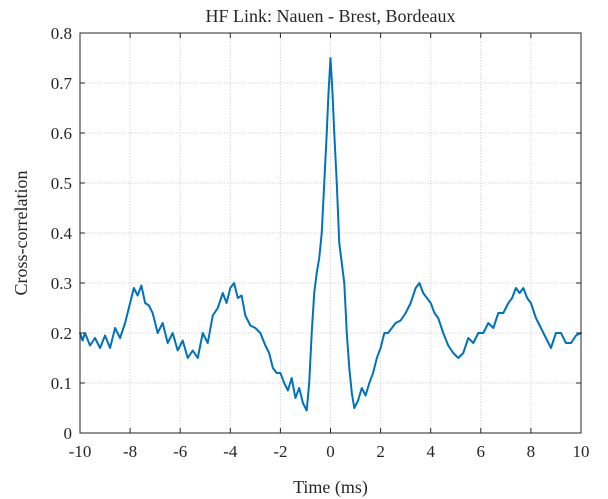 This screenshot has width=608, height=499. Describe the element at coordinates (330, 487) in the screenshot. I see `x-axis-label: Time (ms)` at that location.